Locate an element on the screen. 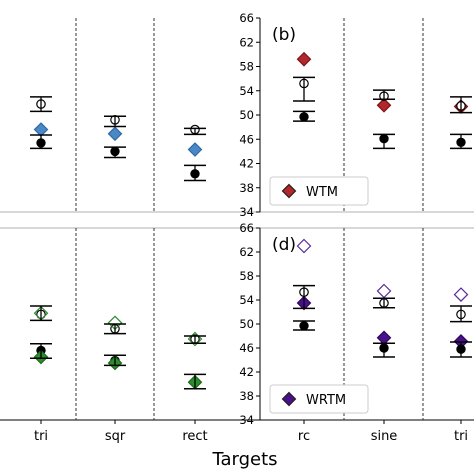 The width and height of the screenshot is (474, 474). x-axis-label: Targets is located at coordinates (244, 459).